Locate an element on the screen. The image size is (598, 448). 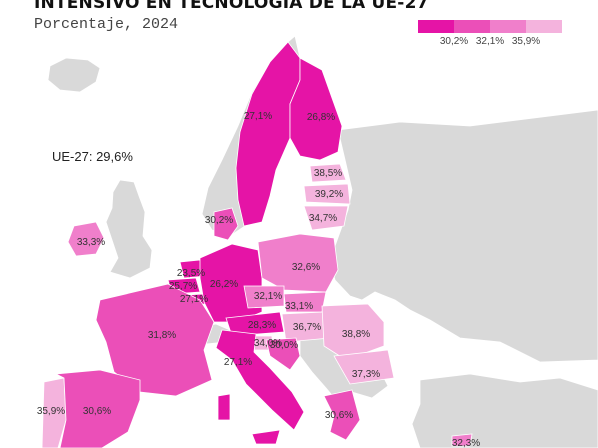
label-ireland: 33,3% is located at coordinates (91, 242).